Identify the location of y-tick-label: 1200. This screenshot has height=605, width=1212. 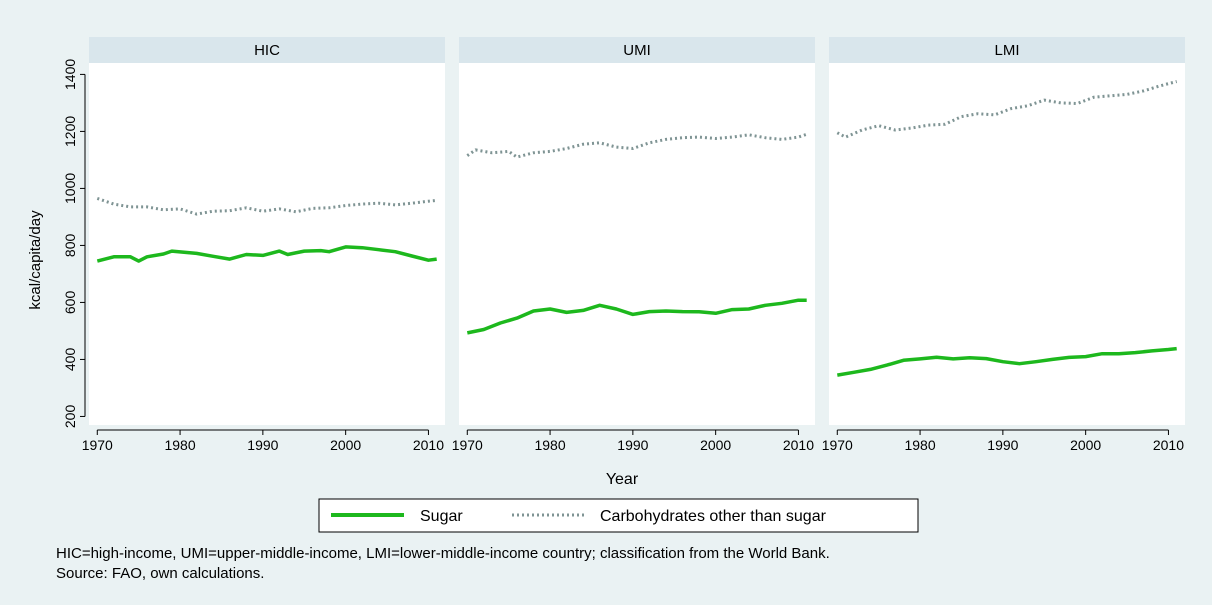
(70, 131).